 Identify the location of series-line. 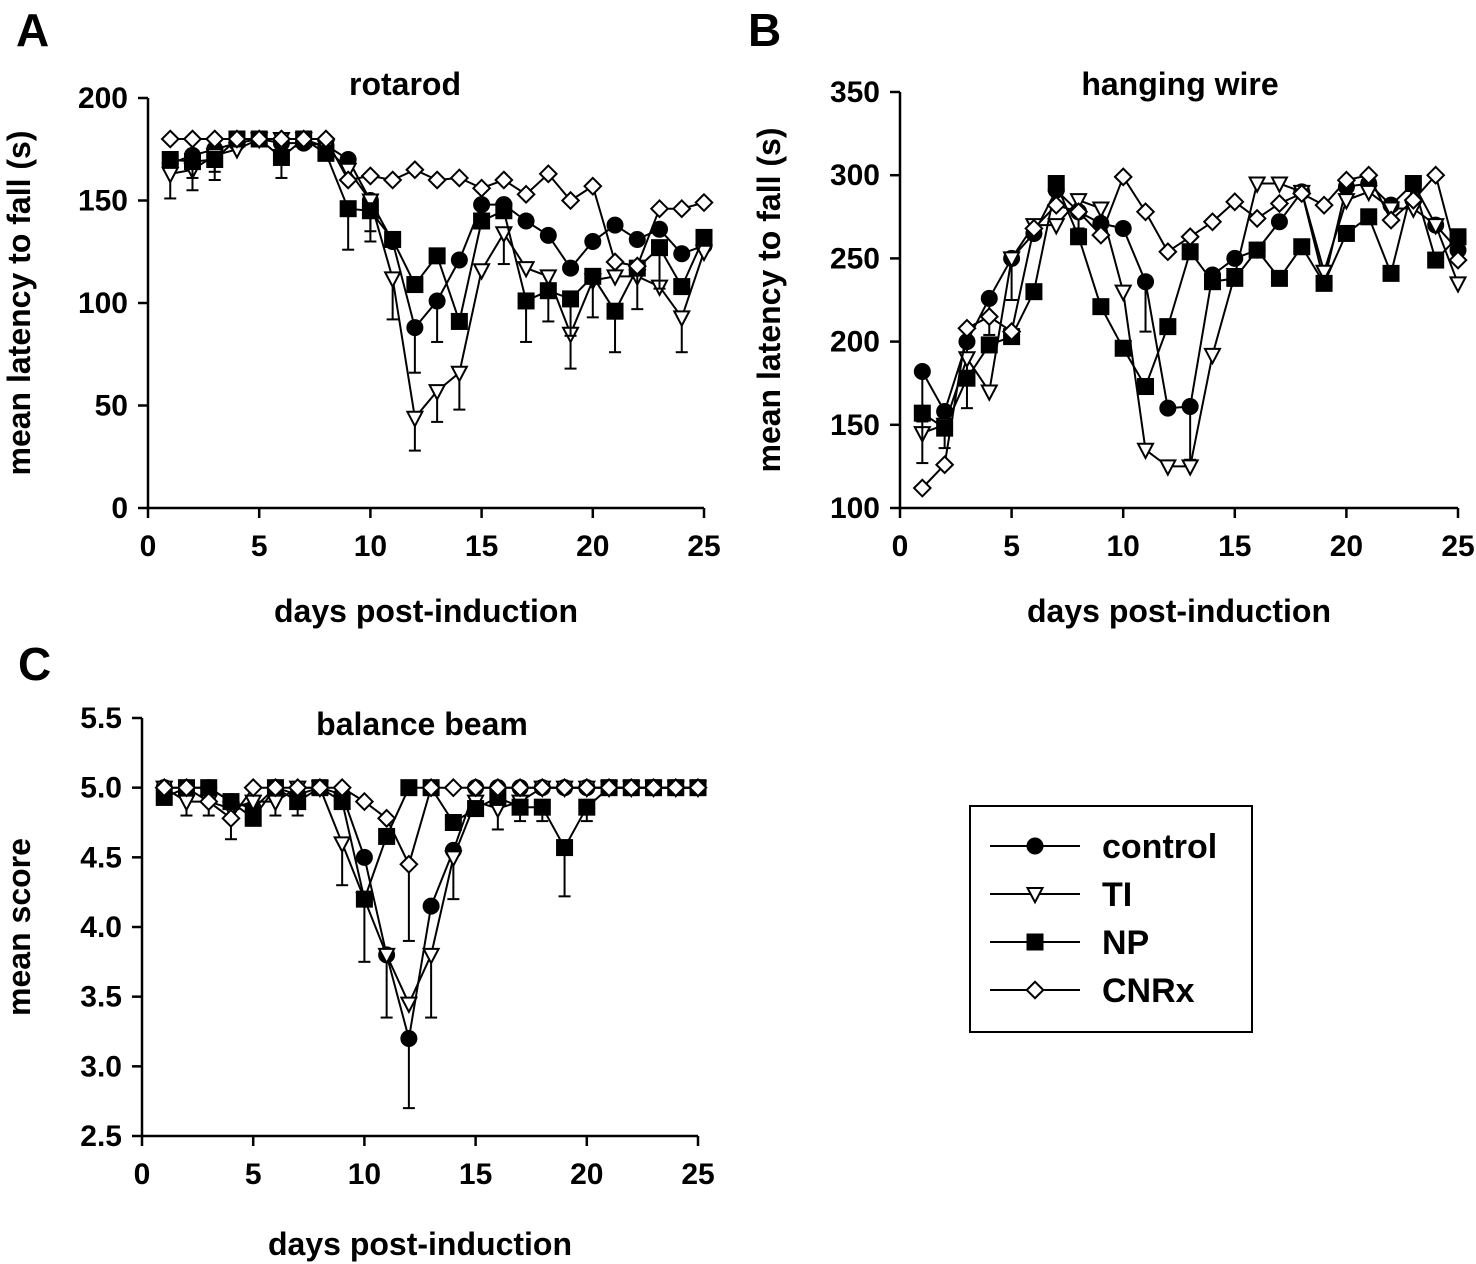
(431, 827).